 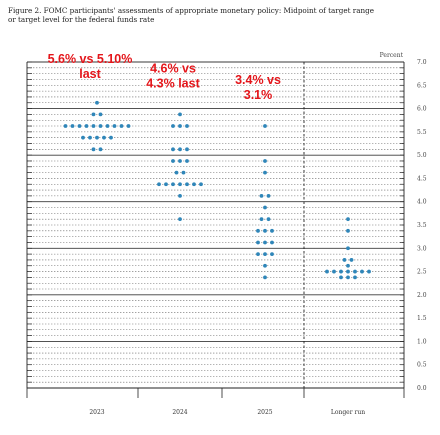 I want to click on y-tick-label: 0.0, so click(x=422, y=388).